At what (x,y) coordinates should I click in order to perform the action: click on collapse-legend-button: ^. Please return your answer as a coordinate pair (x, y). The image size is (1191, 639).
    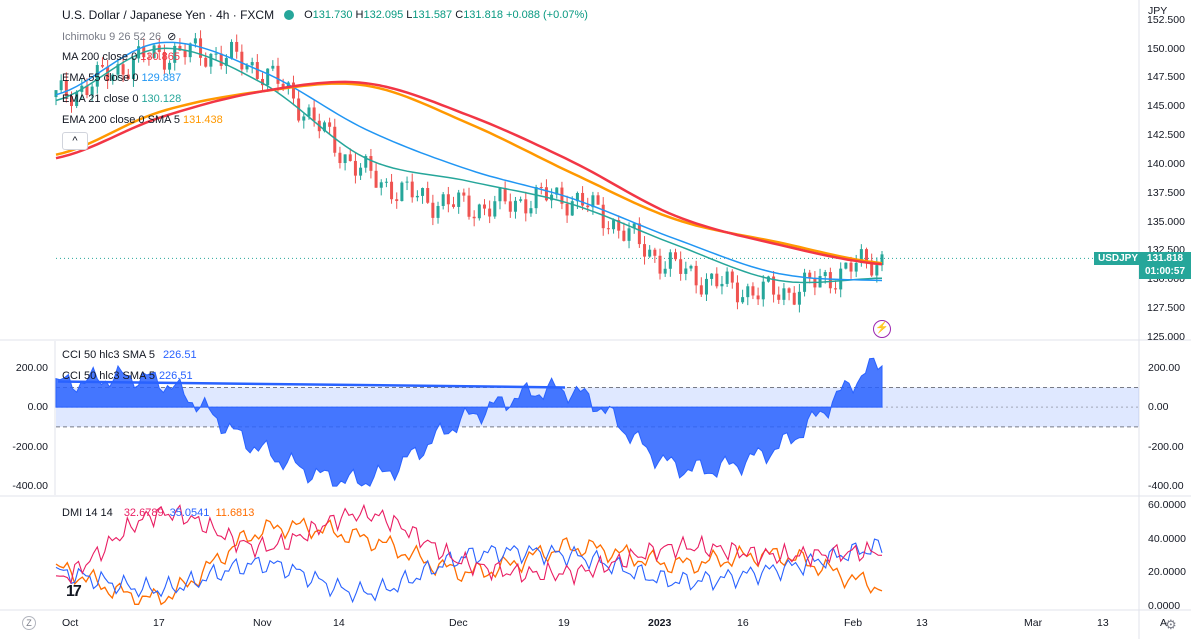
    Looking at the image, I should click on (75, 141).